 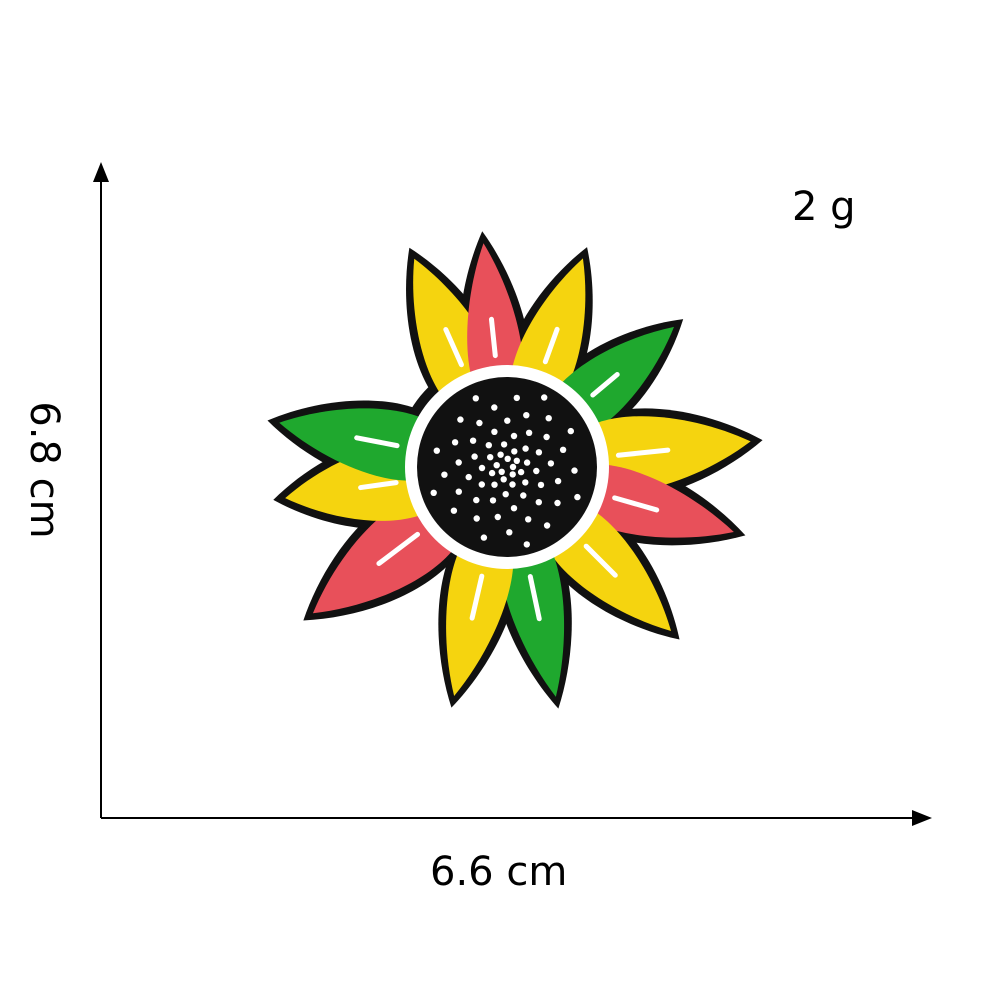 What do you see at coordinates (499, 872) in the screenshot?
I see `width-label: 6.6 cm` at bounding box center [499, 872].